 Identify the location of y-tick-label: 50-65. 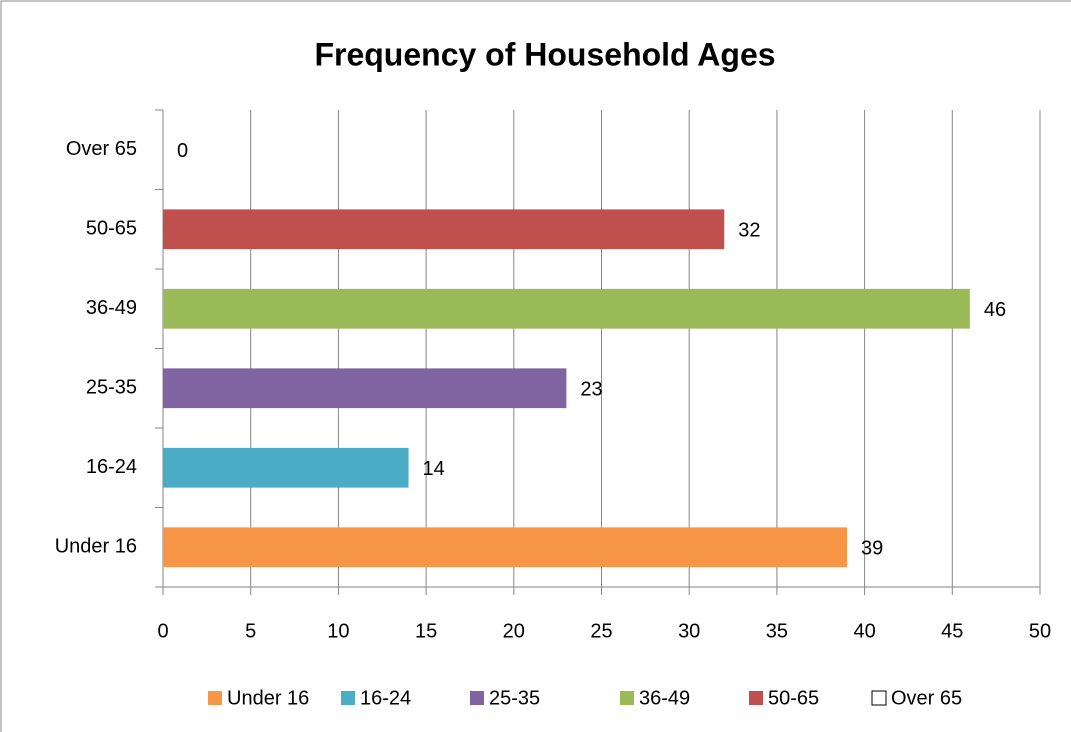
(111, 229).